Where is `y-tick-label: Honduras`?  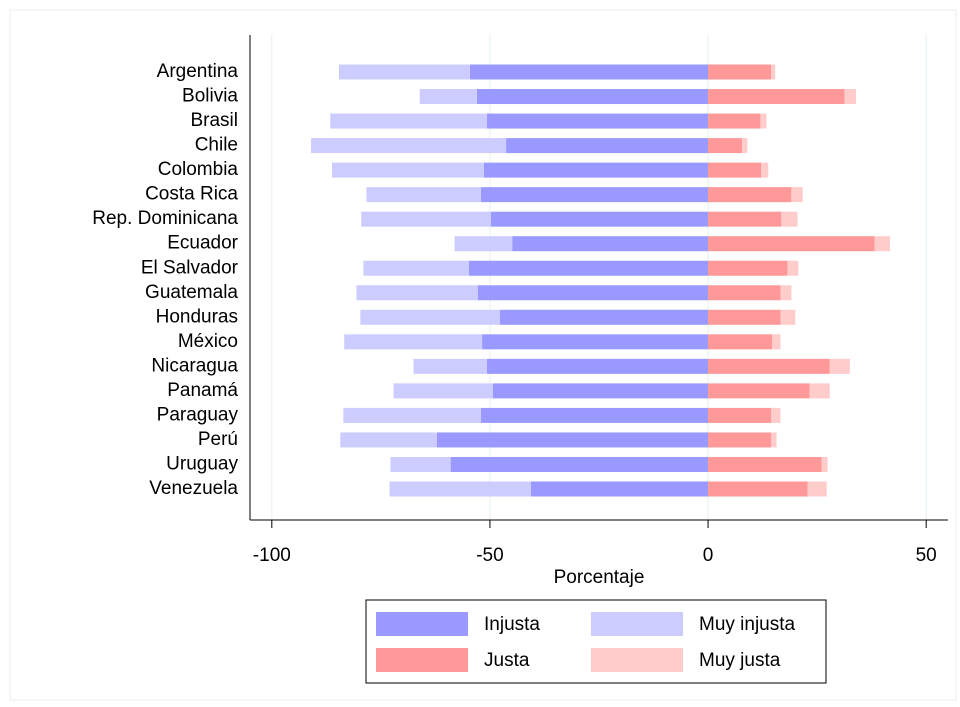 y-tick-label: Honduras is located at coordinates (197, 316).